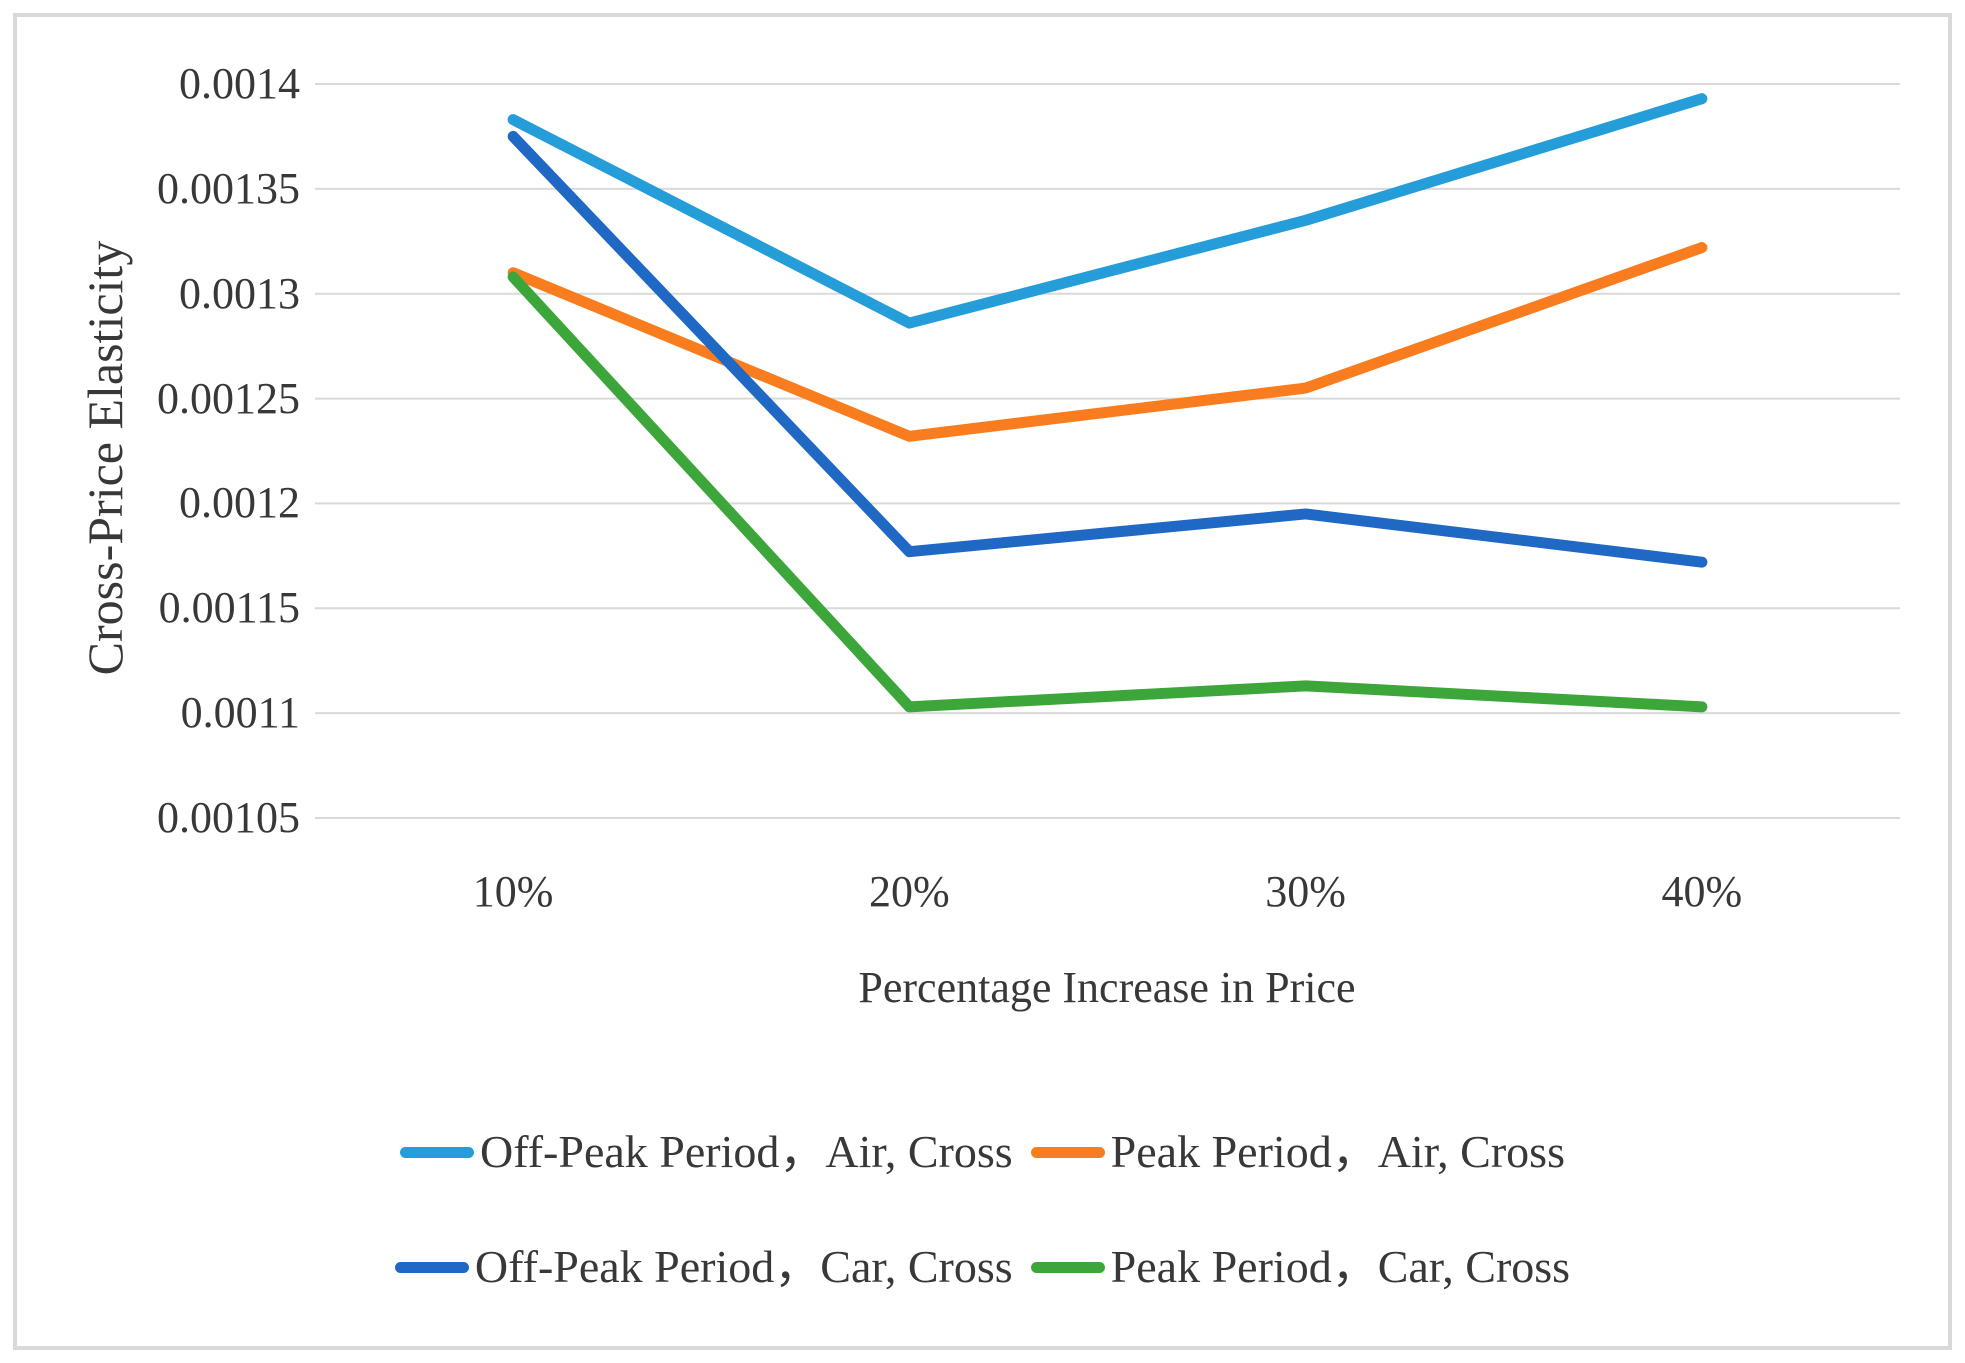  Describe the element at coordinates (239, 293) in the screenshot. I see `y-tick-label: 0.0013` at that location.